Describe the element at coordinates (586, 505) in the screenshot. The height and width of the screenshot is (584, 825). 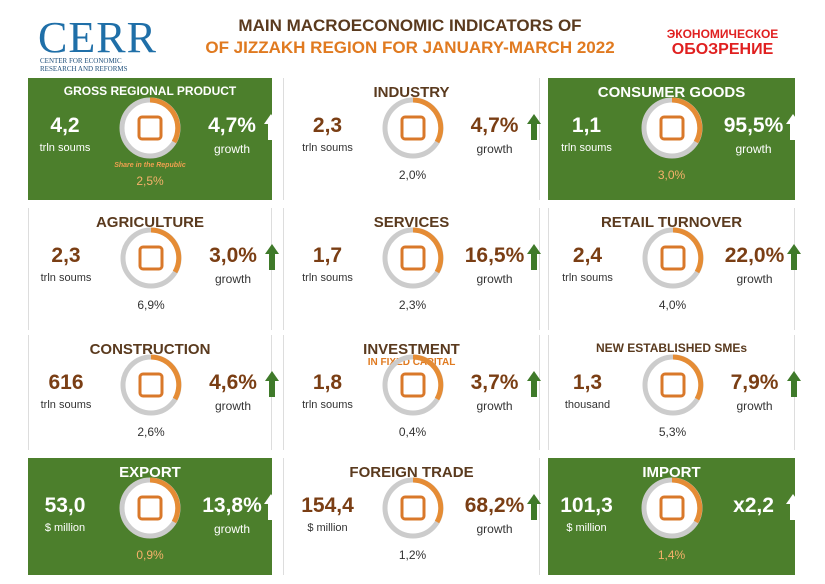
I see `value: 101,3` at that location.